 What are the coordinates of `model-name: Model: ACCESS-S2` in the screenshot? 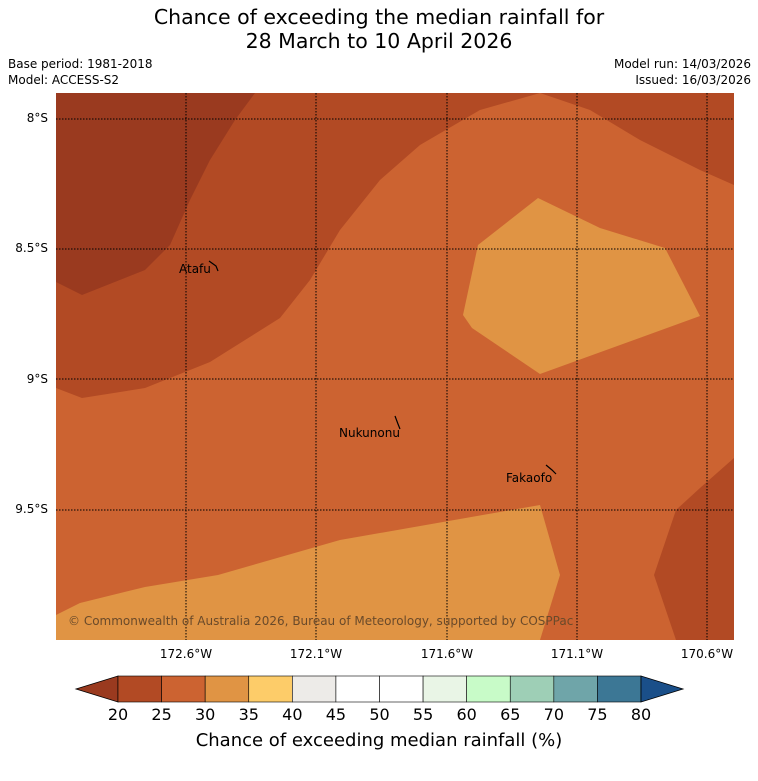 It's located at (64, 80).